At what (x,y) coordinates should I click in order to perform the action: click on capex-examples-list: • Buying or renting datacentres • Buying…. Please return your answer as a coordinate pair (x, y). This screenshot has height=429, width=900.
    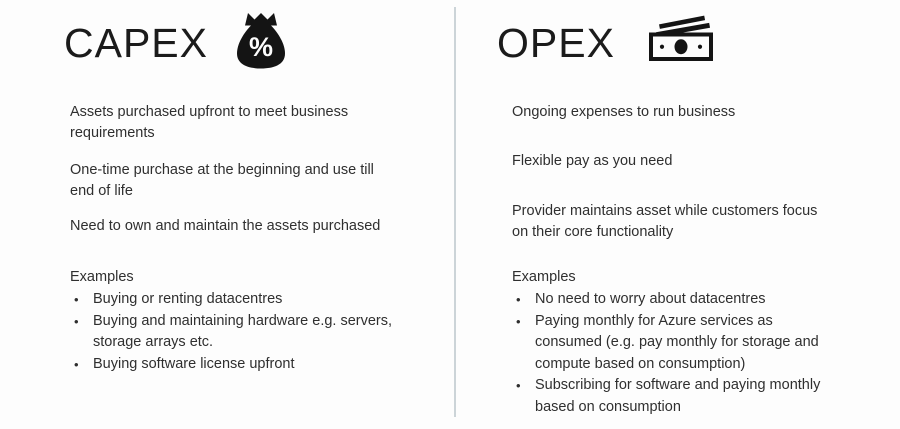
    Looking at the image, I should click on (259, 332).